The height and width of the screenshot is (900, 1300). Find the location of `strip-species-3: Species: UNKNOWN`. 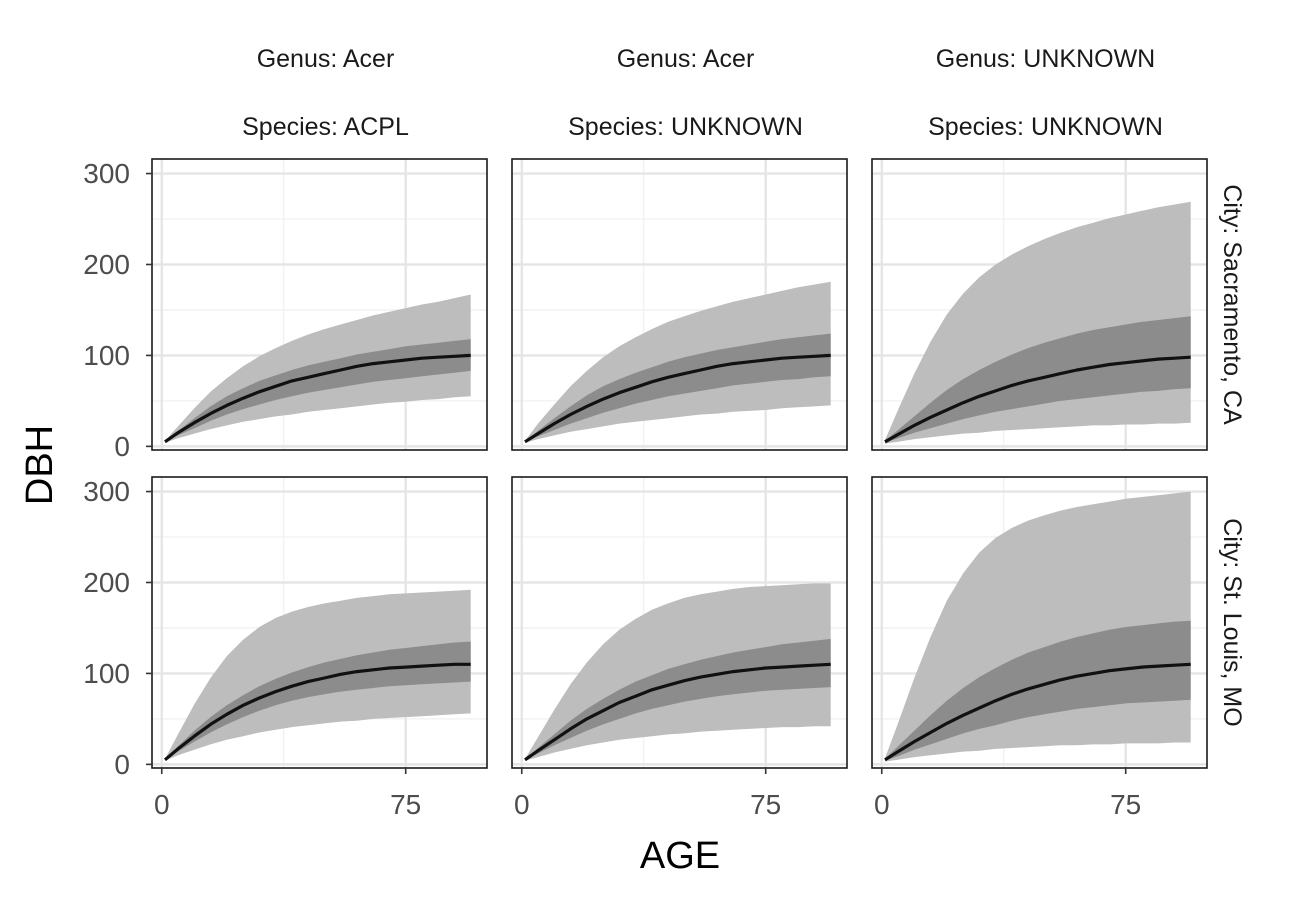

strip-species-3: Species: UNKNOWN is located at coordinates (1045, 127).